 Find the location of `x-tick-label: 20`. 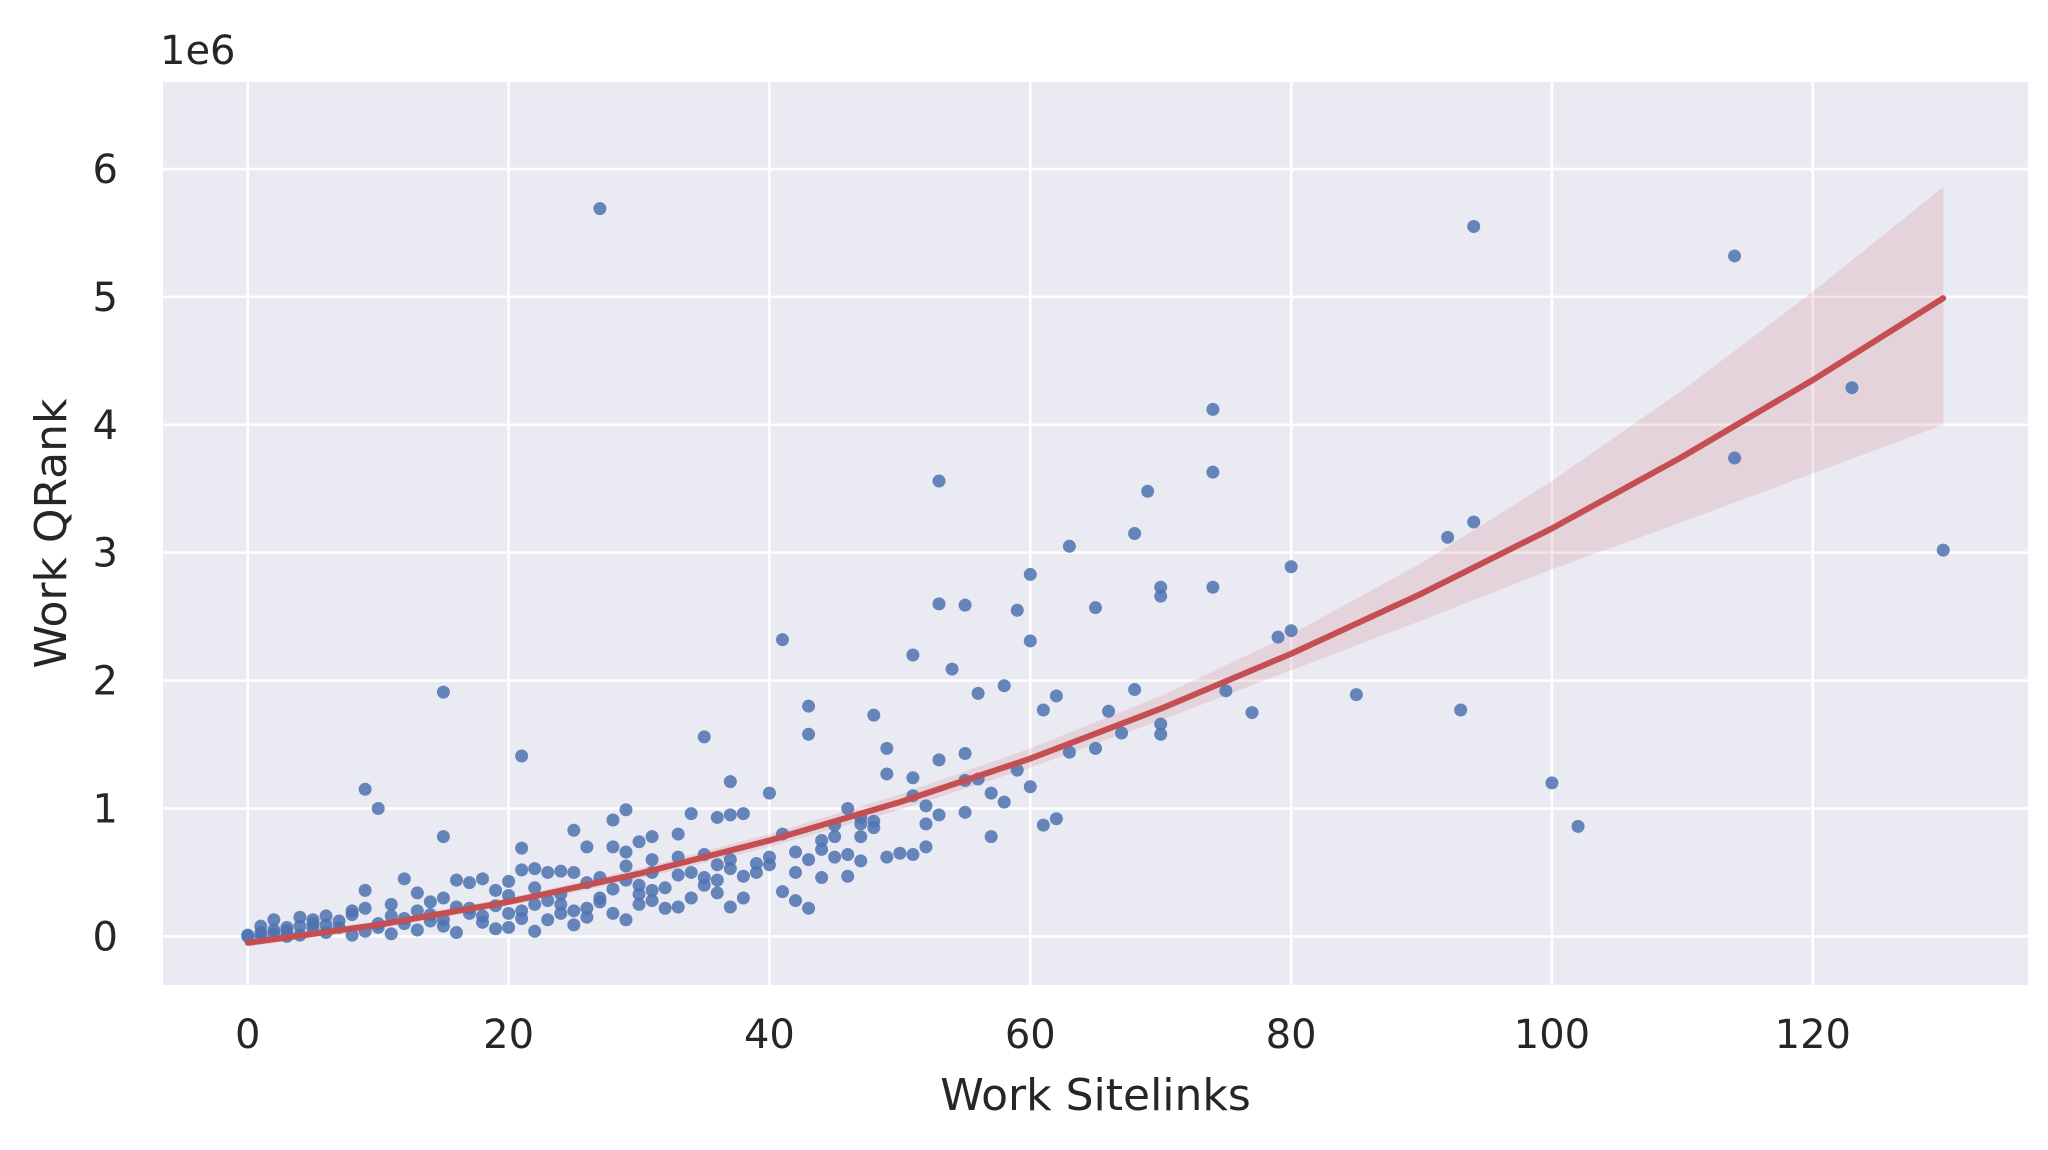

x-tick-label: 20 is located at coordinates (508, 1035).